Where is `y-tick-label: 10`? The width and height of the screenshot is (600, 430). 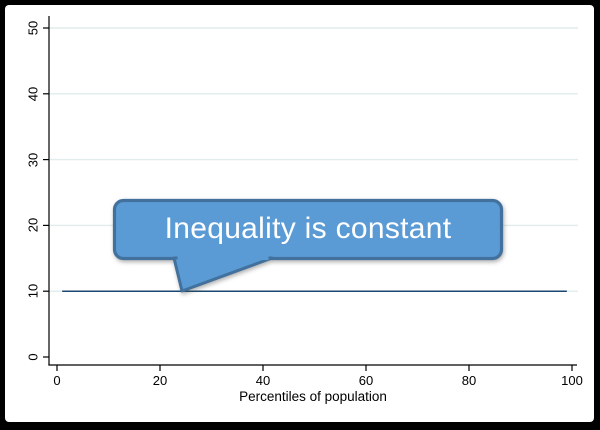 y-tick-label: 10 is located at coordinates (33, 291).